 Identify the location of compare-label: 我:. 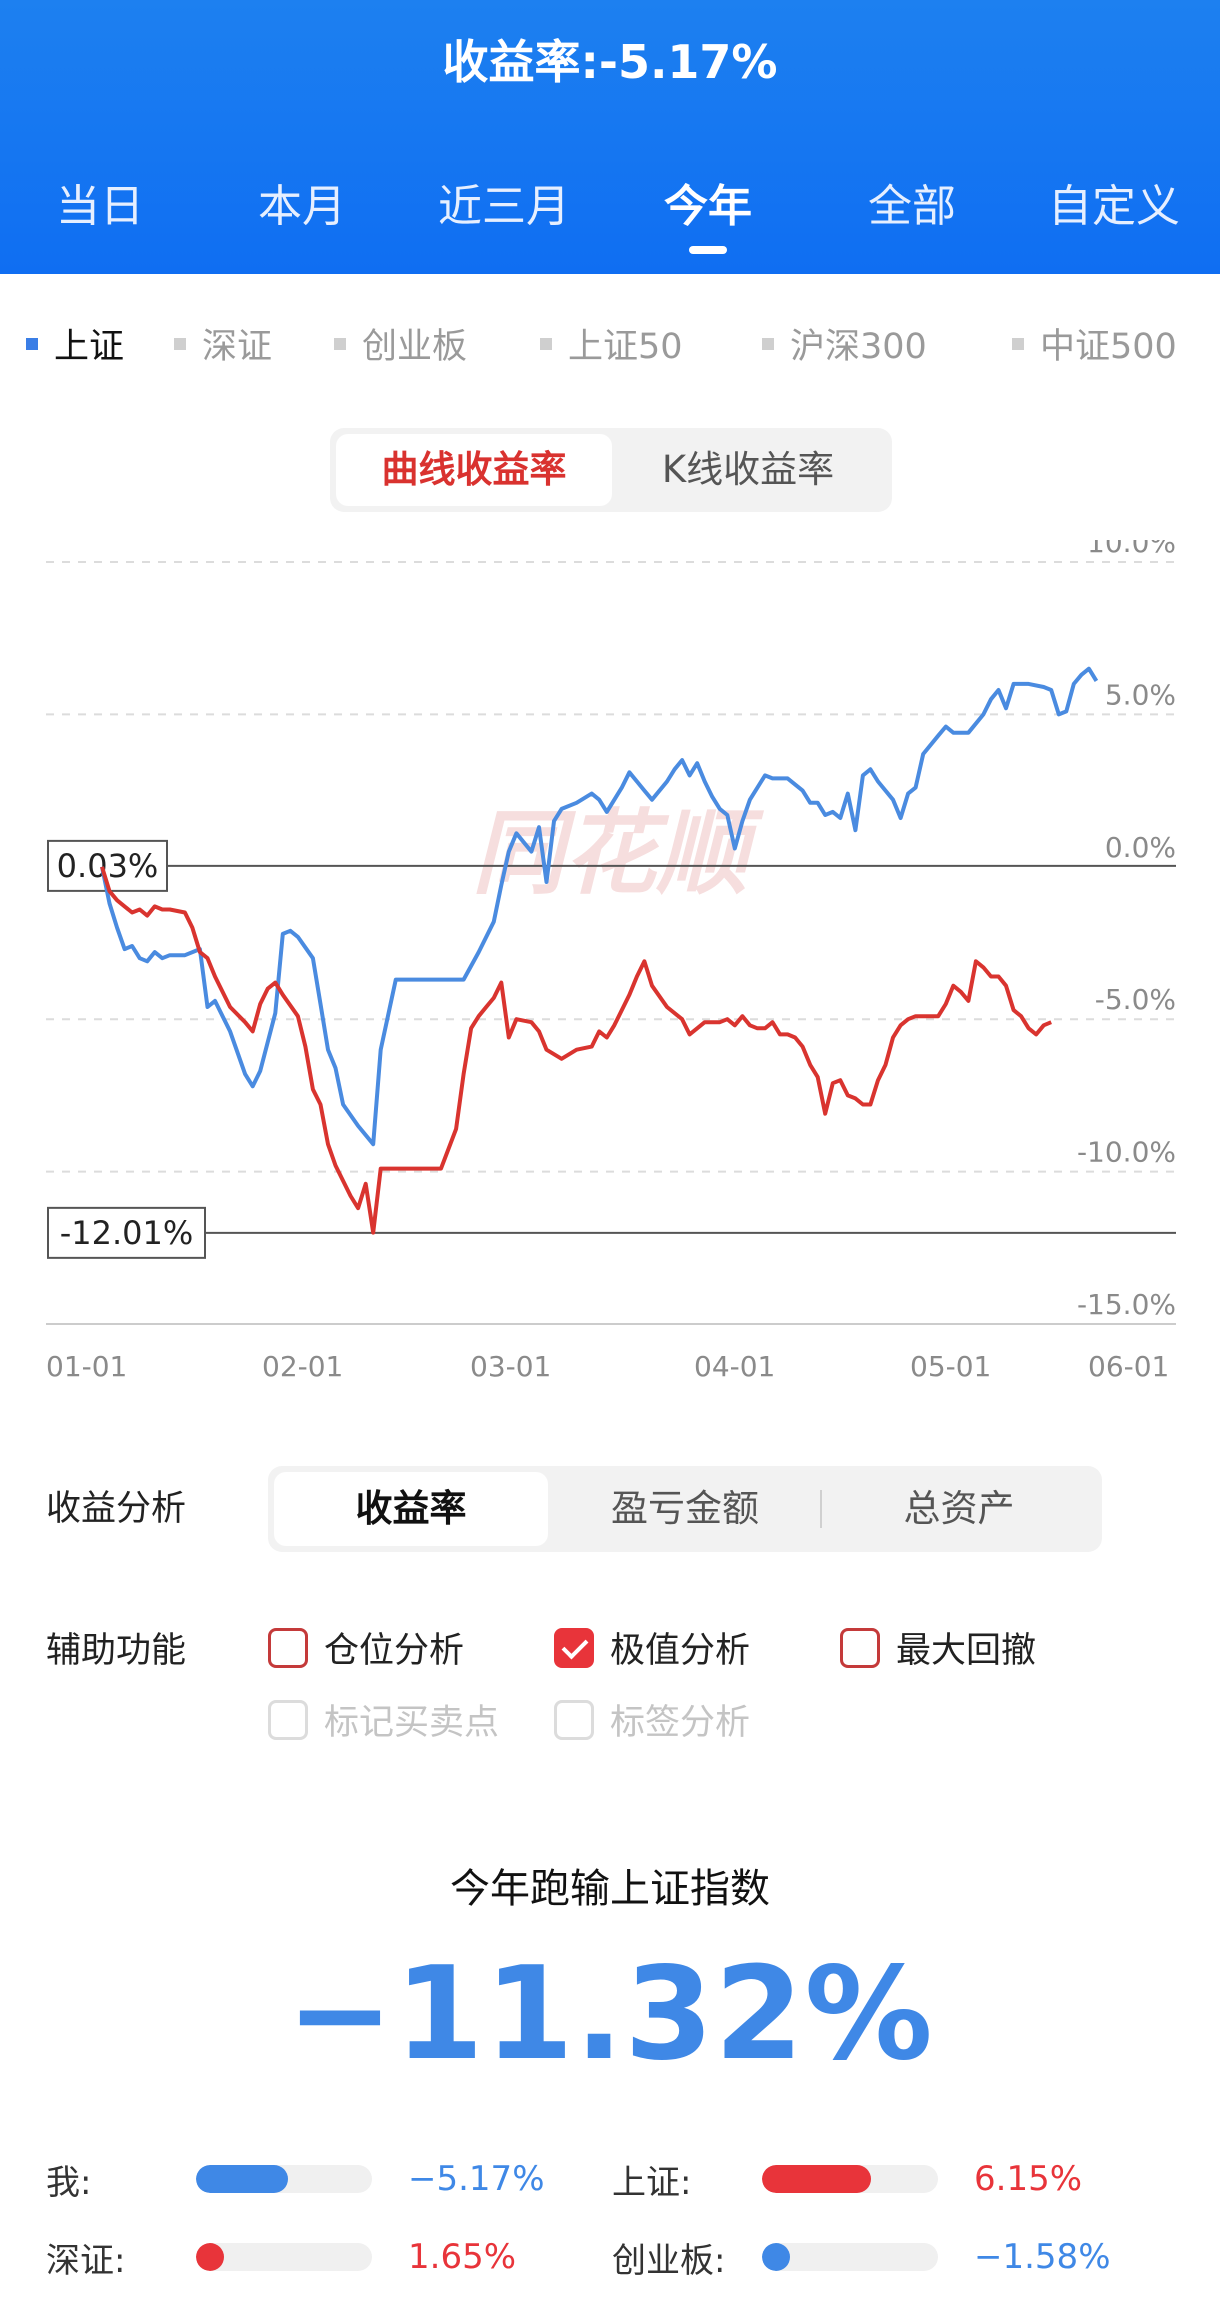
(69, 2182).